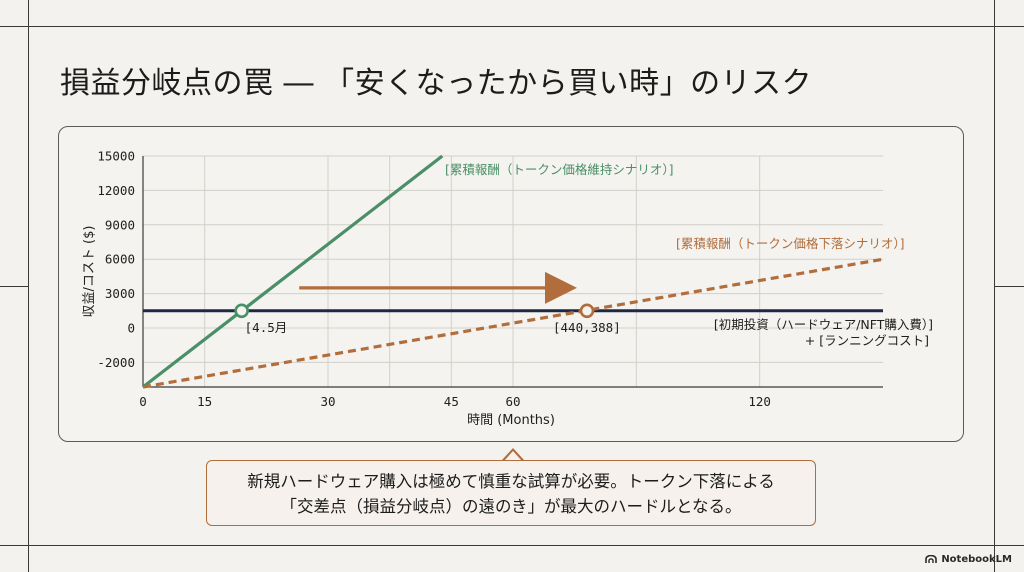  Describe the element at coordinates (204, 401) in the screenshot. I see `x-tick-label: 15` at that location.